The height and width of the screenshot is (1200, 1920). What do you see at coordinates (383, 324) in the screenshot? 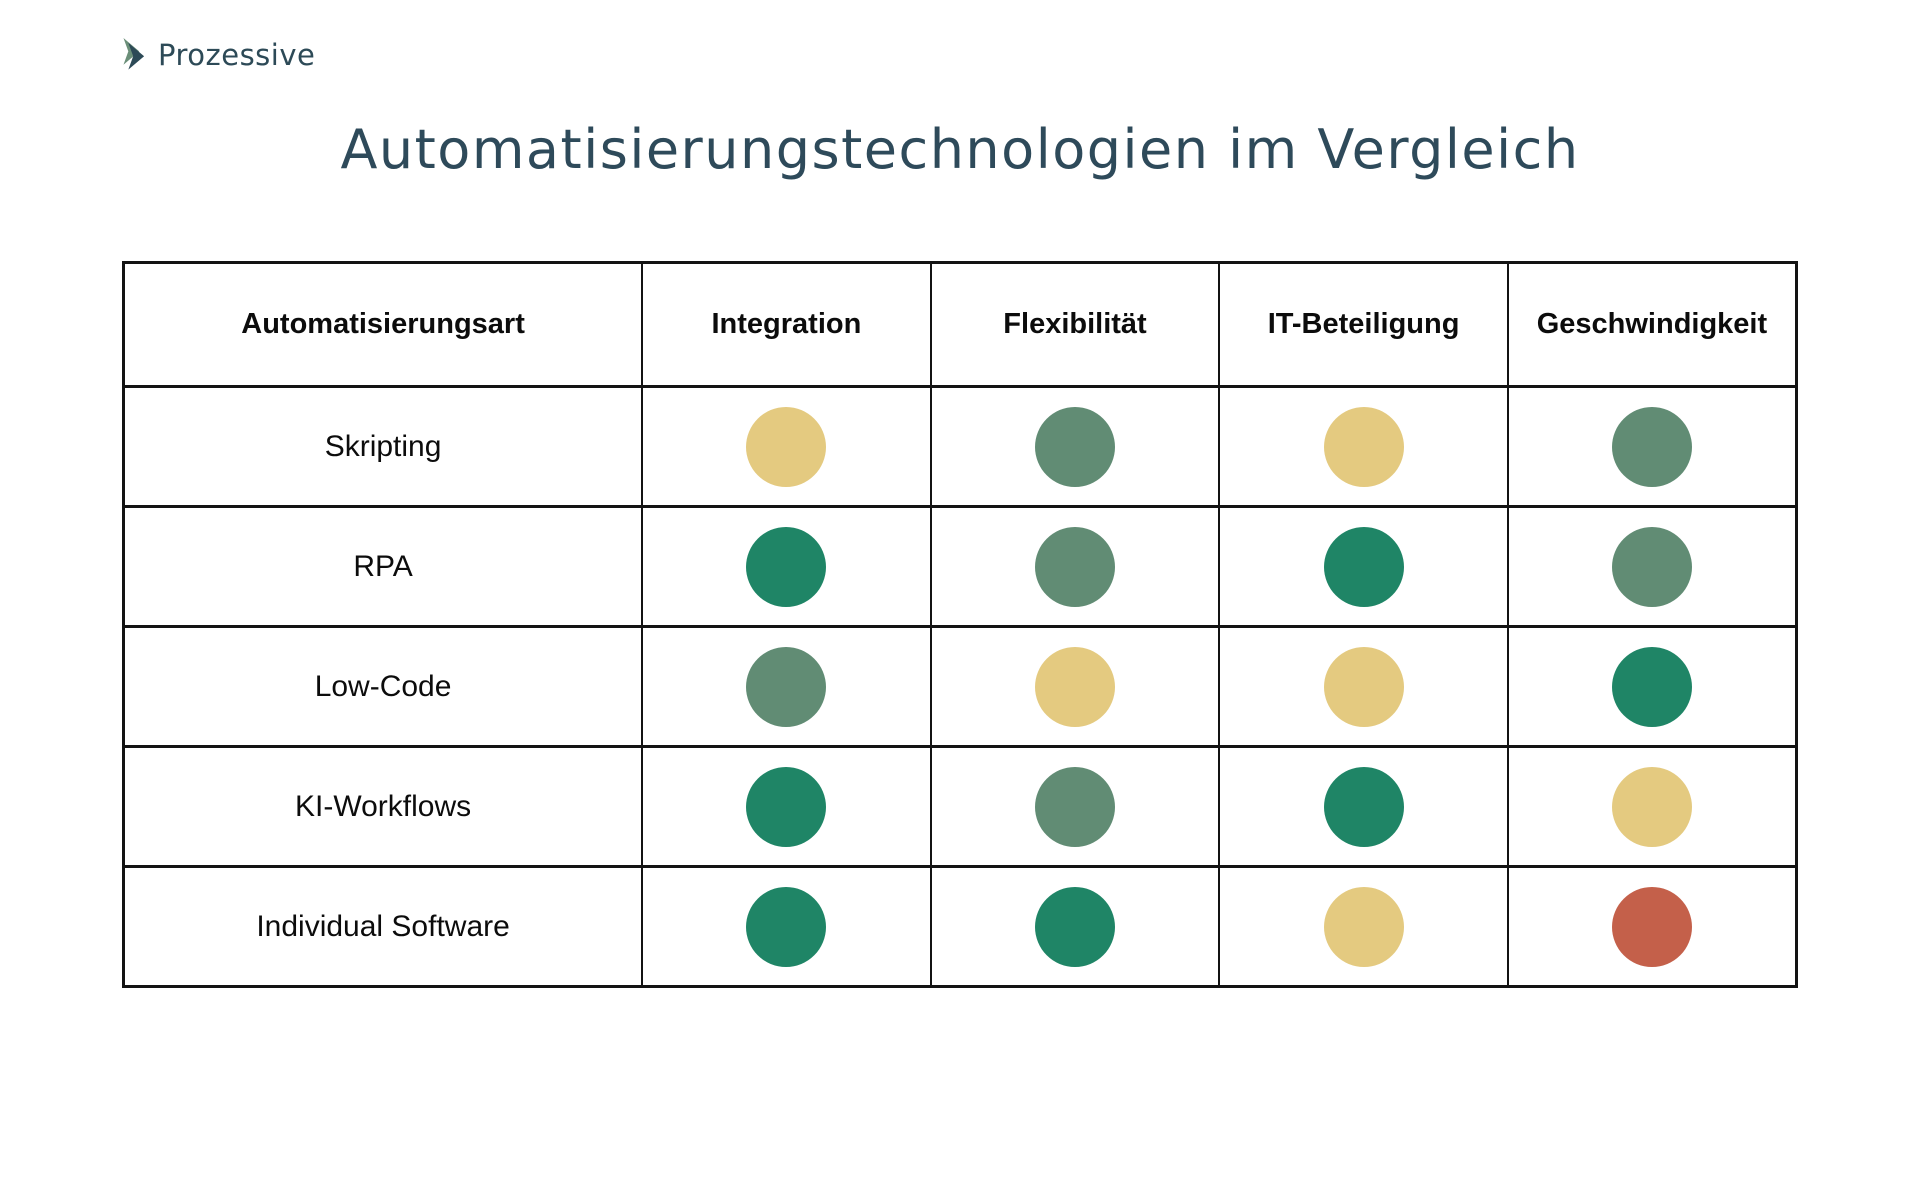
I see `column-header-automatisierungsart: Automatisierungsart` at bounding box center [383, 324].